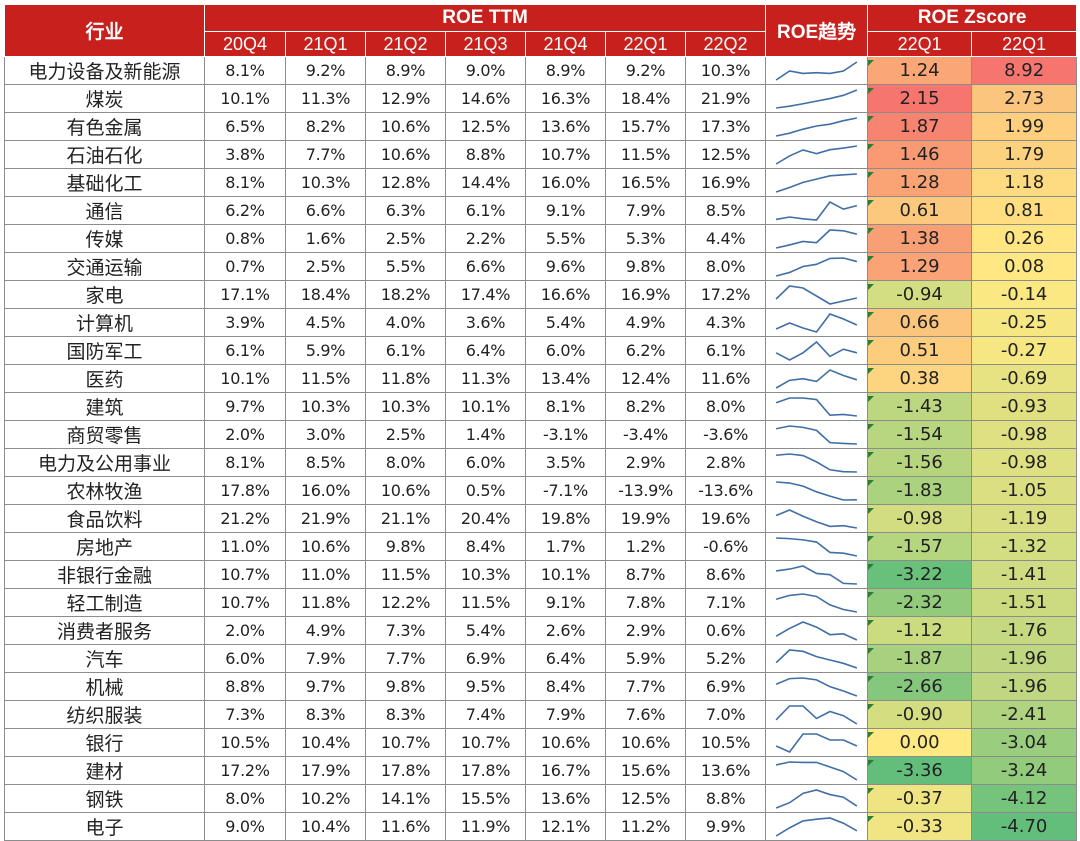 Image resolution: width=1080 pixels, height=841 pixels. What do you see at coordinates (104, 266) in the screenshot?
I see `industry-name: 交通运输` at bounding box center [104, 266].